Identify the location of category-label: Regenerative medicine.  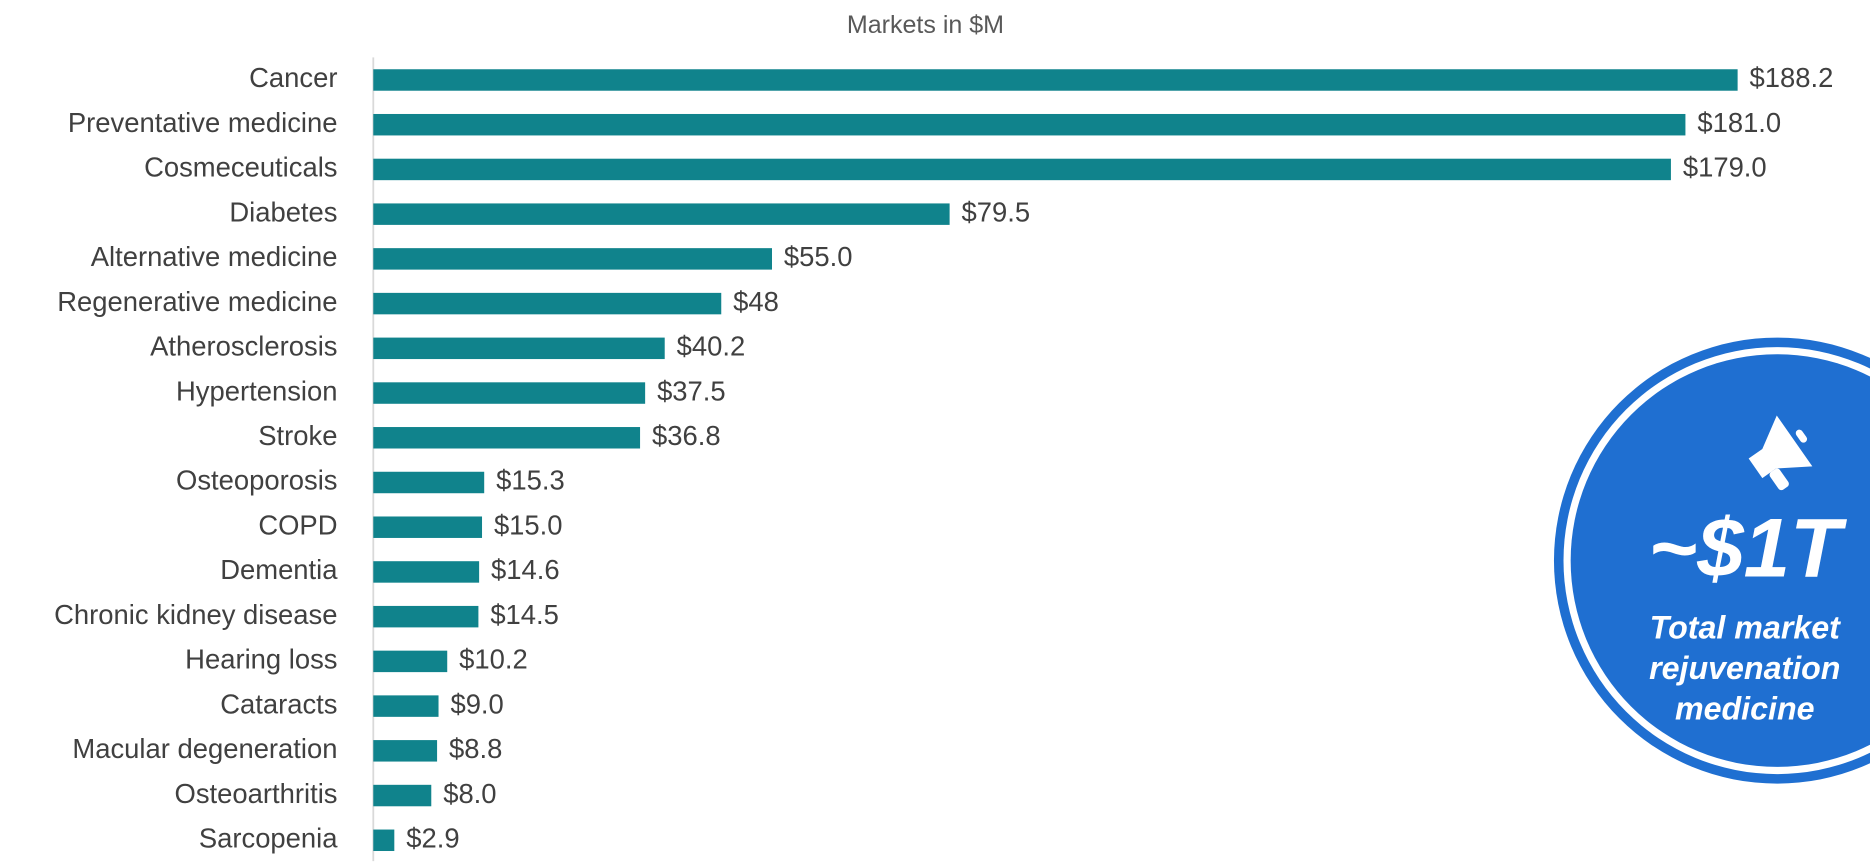
(197, 301).